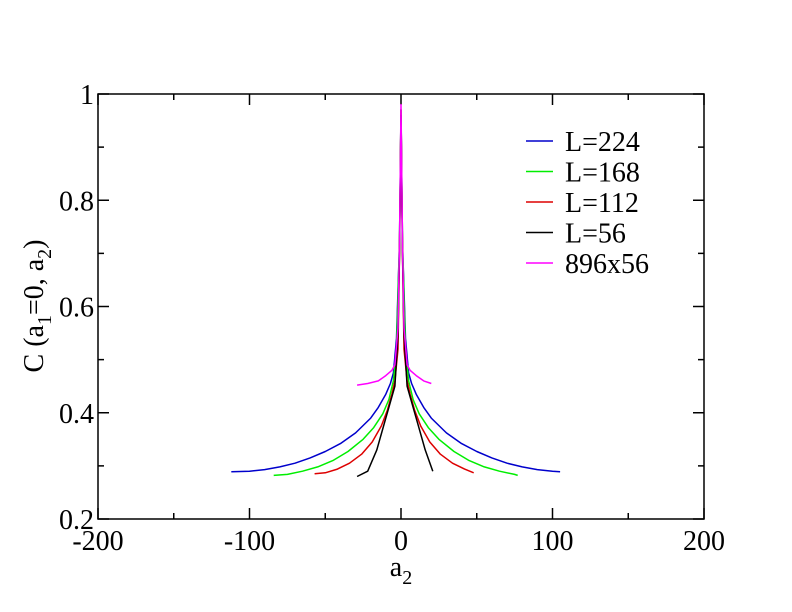  What do you see at coordinates (396, 567) in the screenshot?
I see `x-axis-title-main: a` at bounding box center [396, 567].